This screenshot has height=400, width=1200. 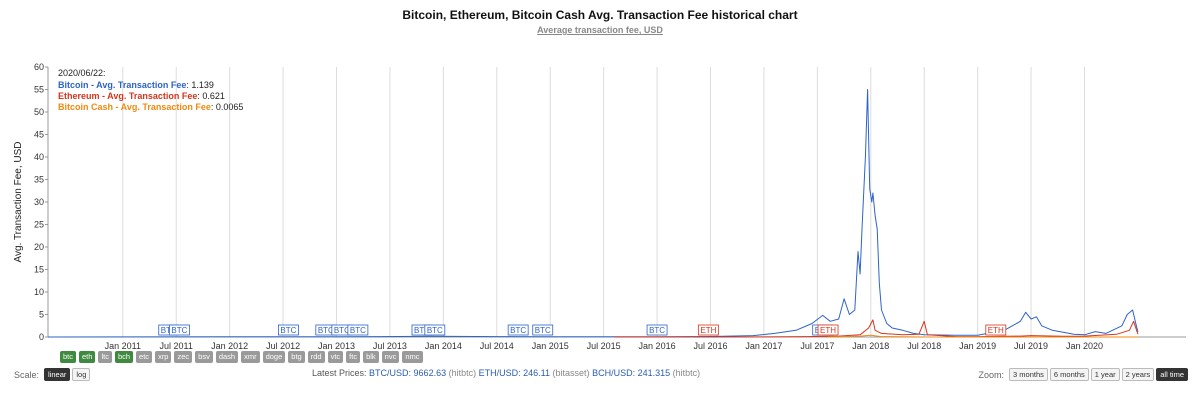 What do you see at coordinates (335, 357) in the screenshot?
I see `coin-toggle-vtc: vtc` at bounding box center [335, 357].